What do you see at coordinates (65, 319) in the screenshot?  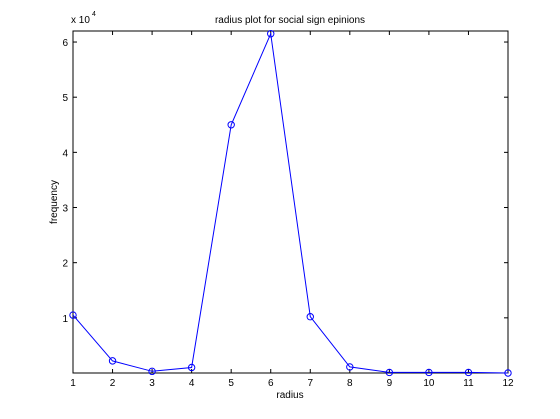 I see `y-tick-label: 1` at bounding box center [65, 319].